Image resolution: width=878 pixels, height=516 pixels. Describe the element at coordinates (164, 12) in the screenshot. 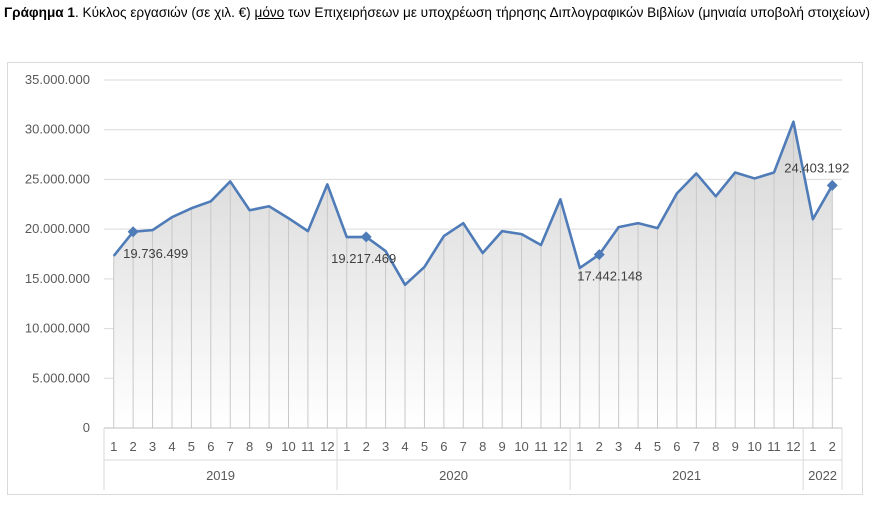

I see `caption-text-before: . Κύκλος εργασιών (σε χιλ. €)` at that location.